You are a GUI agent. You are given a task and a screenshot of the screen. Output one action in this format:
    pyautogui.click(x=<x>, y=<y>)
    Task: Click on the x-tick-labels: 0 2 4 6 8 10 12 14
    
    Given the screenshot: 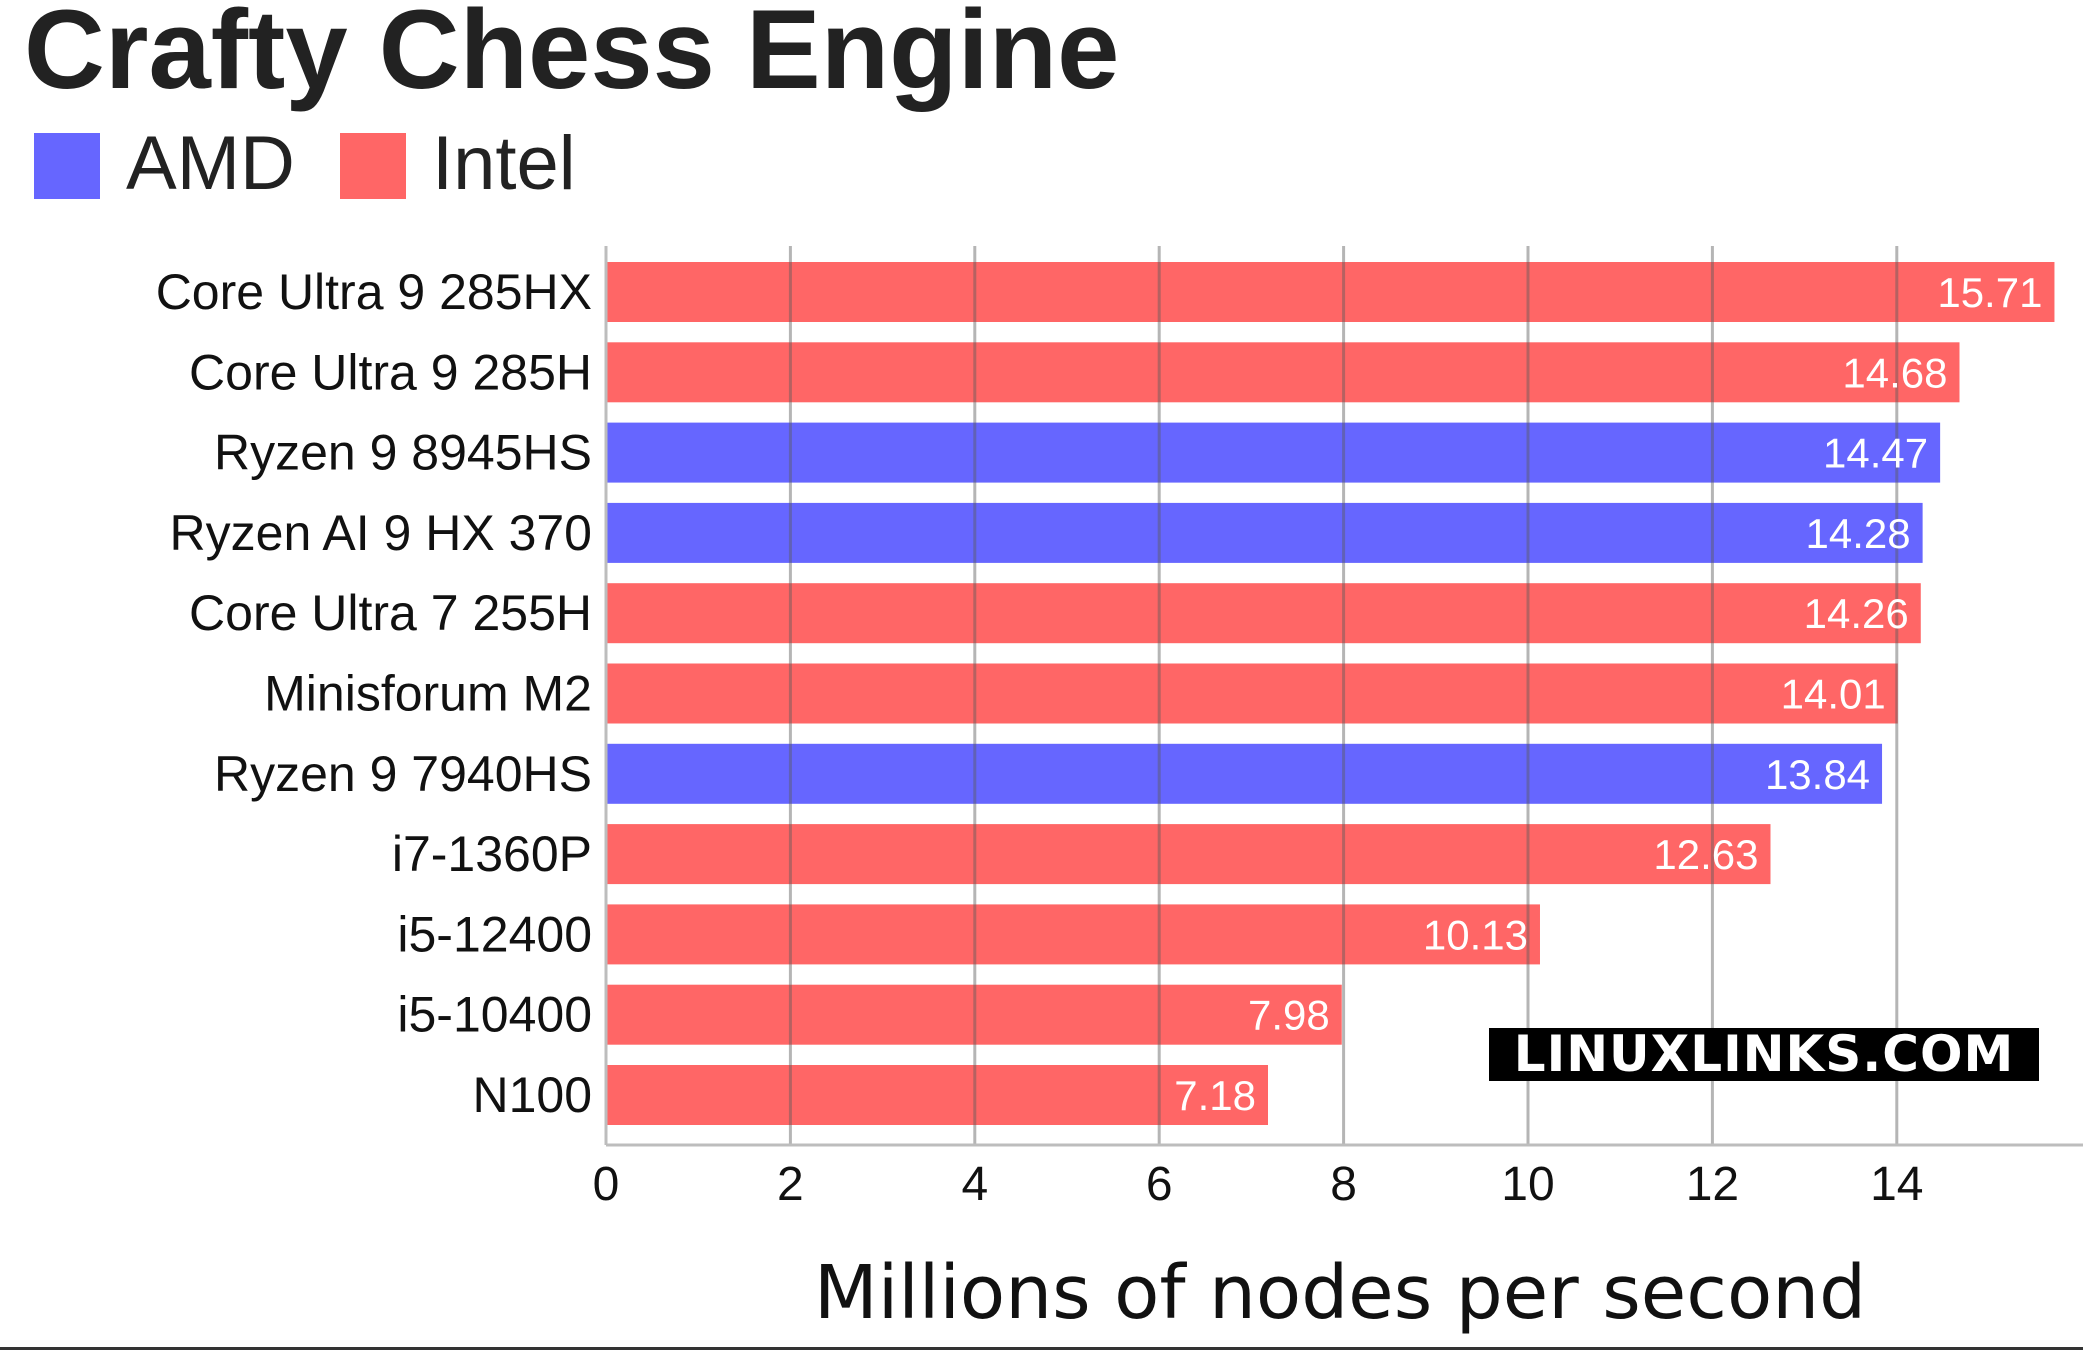 What is the action you would take?
    pyautogui.click(x=1258, y=1184)
    